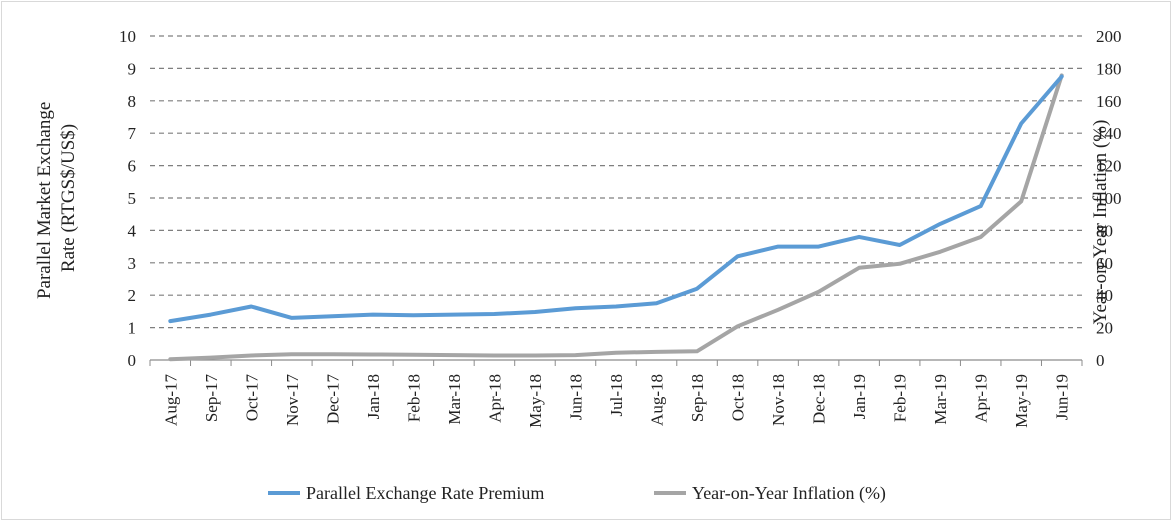  Describe the element at coordinates (738, 397) in the screenshot. I see `x-tick-label: Oct-18` at that location.